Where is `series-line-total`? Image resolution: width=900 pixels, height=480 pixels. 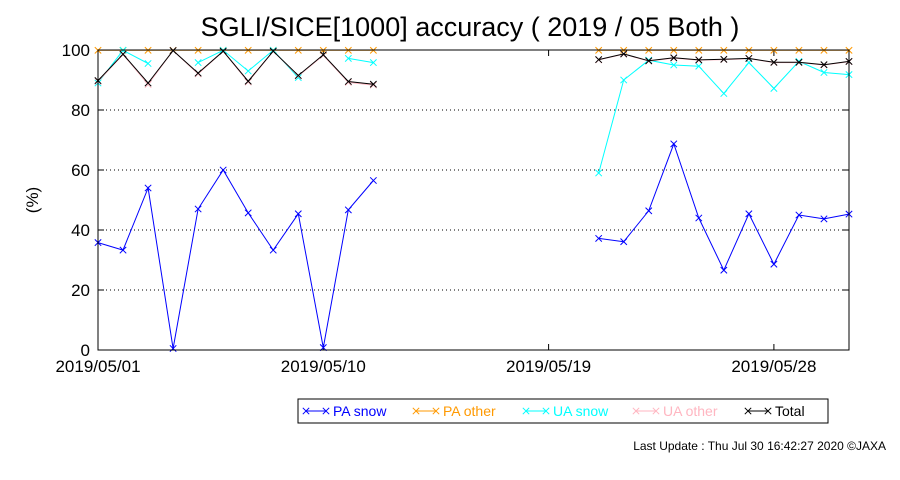
series-line-total is located at coordinates (235, 67).